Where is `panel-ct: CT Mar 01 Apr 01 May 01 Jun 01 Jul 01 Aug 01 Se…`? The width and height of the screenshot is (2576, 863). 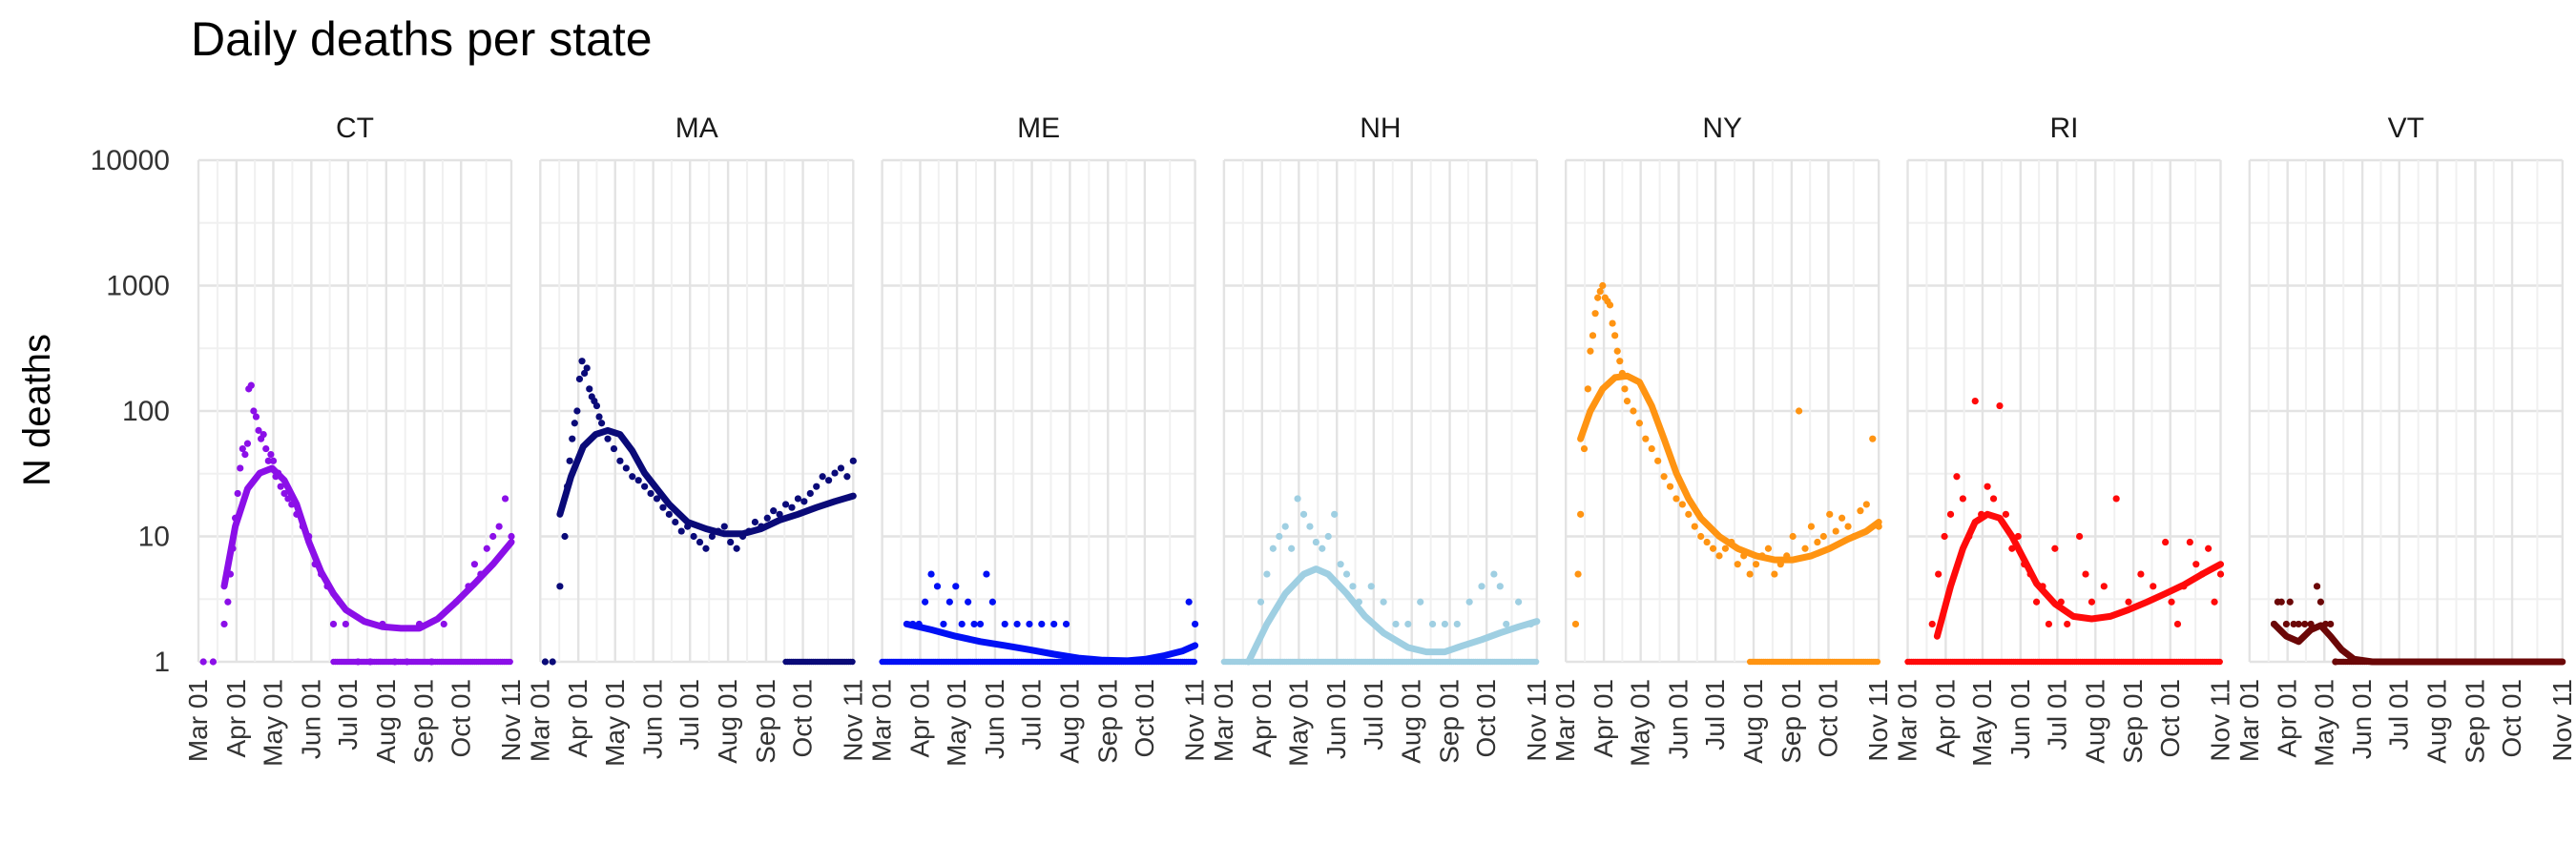
panel-ct: CT Mar 01 Apr 01 May 01 Jun 01 Jul 01 Aug 01 Se… is located at coordinates (354, 440).